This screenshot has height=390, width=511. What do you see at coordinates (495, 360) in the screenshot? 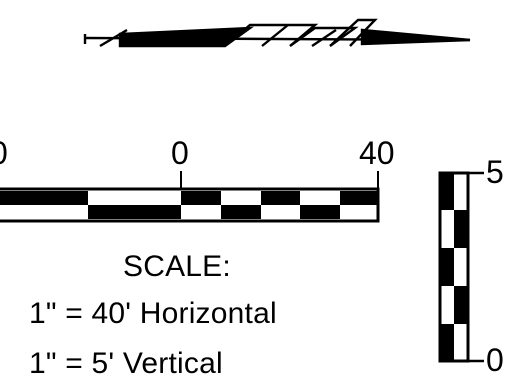
I see `v-scale-label-0: 0` at bounding box center [495, 360].